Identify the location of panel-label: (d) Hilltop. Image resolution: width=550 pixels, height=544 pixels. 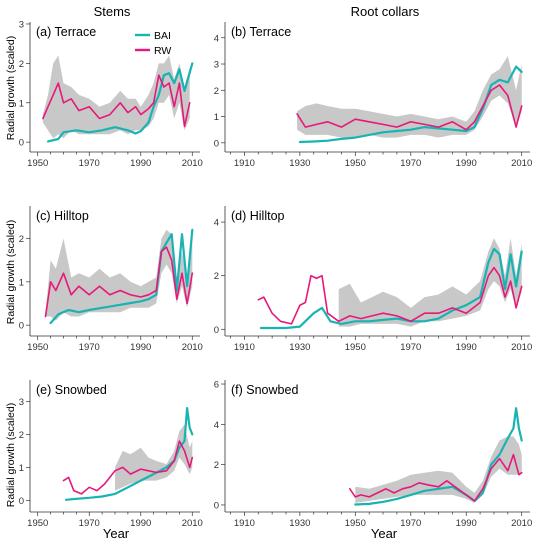
(258, 216).